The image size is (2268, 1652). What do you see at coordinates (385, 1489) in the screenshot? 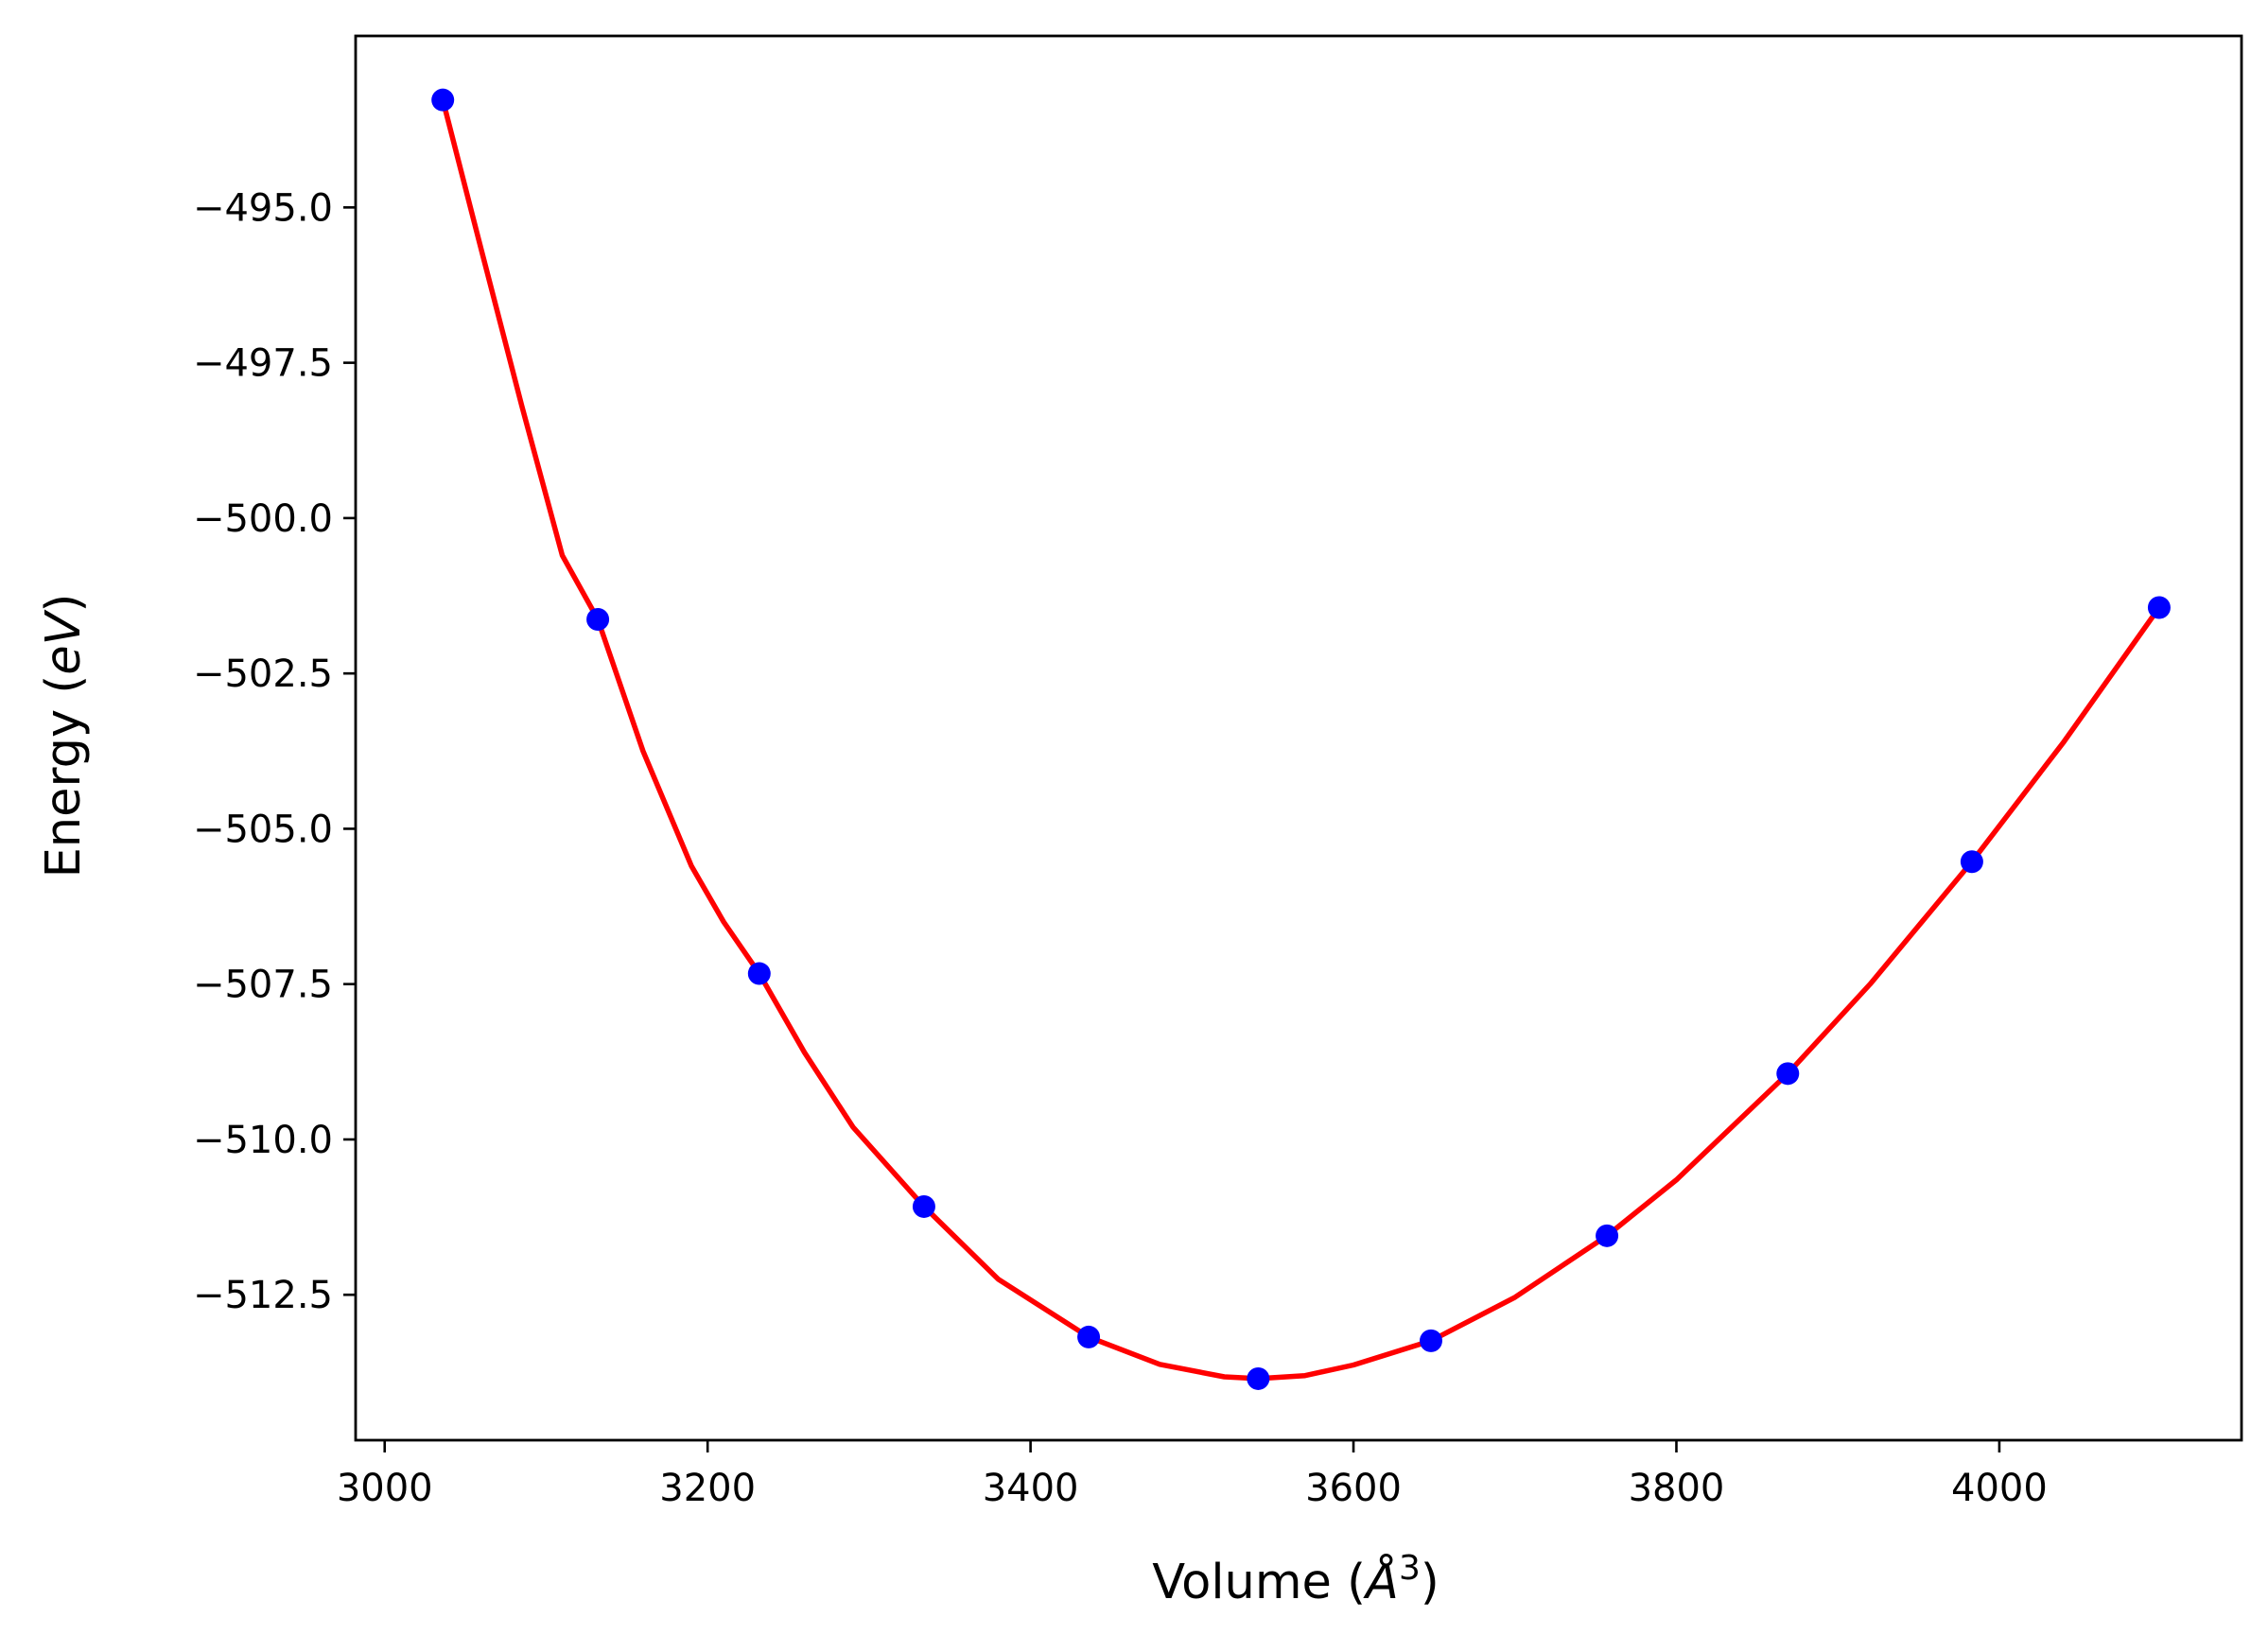
I see `x-tick-label: 3000` at bounding box center [385, 1489].